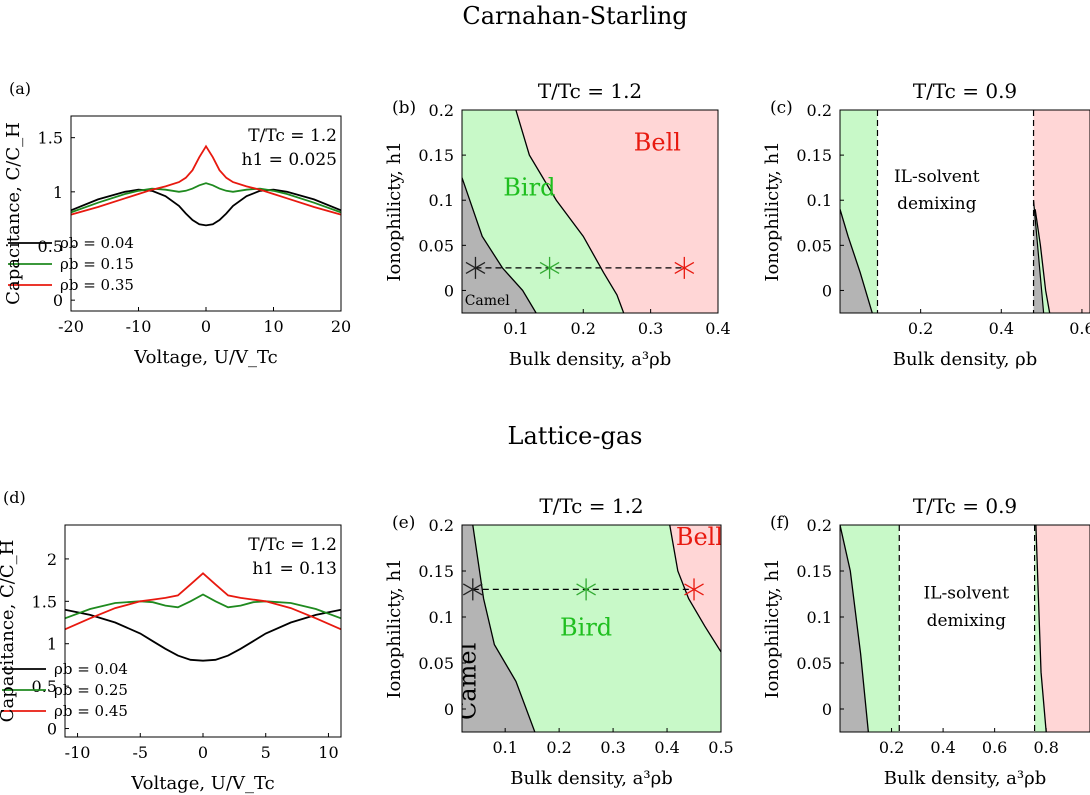 Image resolution: width=1090 pixels, height=795 pixels. What do you see at coordinates (97, 285) in the screenshot?
I see `legend-entry: ρb = 0.35` at bounding box center [97, 285].